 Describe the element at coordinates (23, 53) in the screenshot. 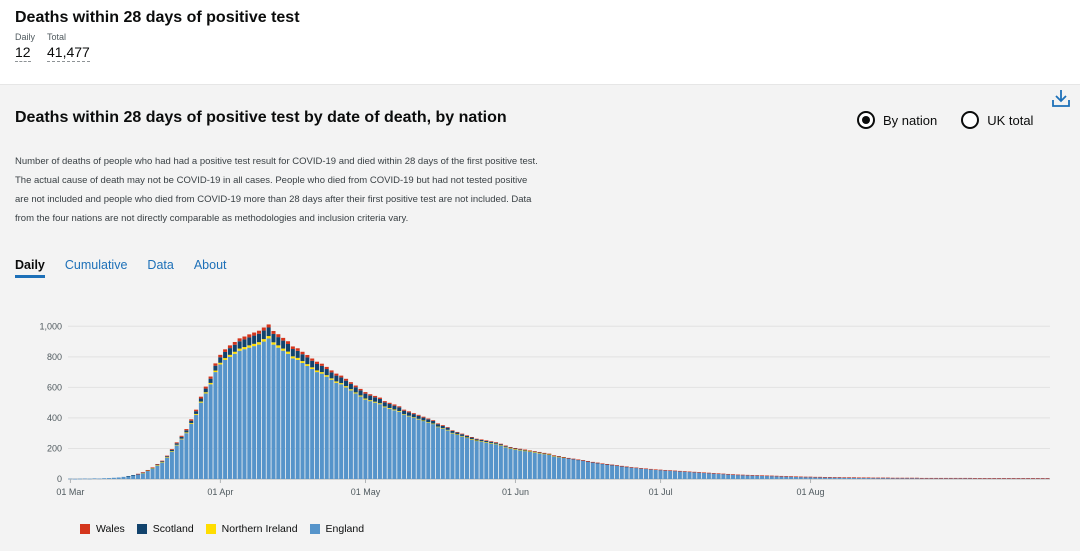

I see `daily-value: 12` at that location.